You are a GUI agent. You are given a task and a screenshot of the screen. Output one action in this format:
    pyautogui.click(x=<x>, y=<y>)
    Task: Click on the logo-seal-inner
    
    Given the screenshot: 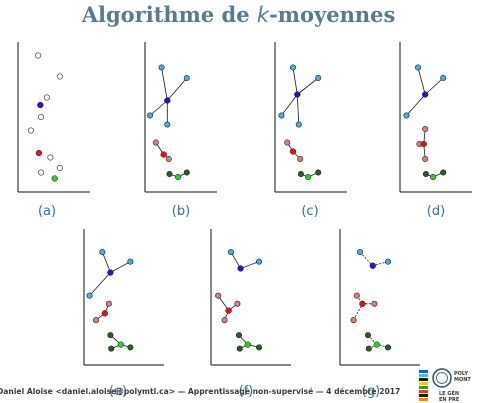 What is the action you would take?
    pyautogui.click(x=442, y=378)
    